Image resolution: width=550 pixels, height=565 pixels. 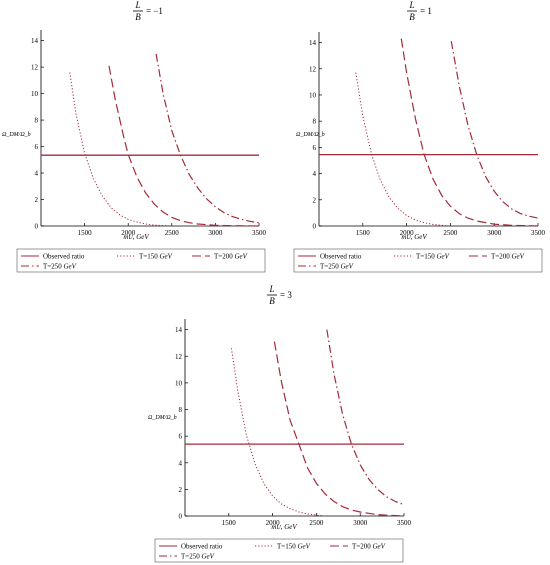 I want to click on title-value: = 3, so click(x=286, y=295).